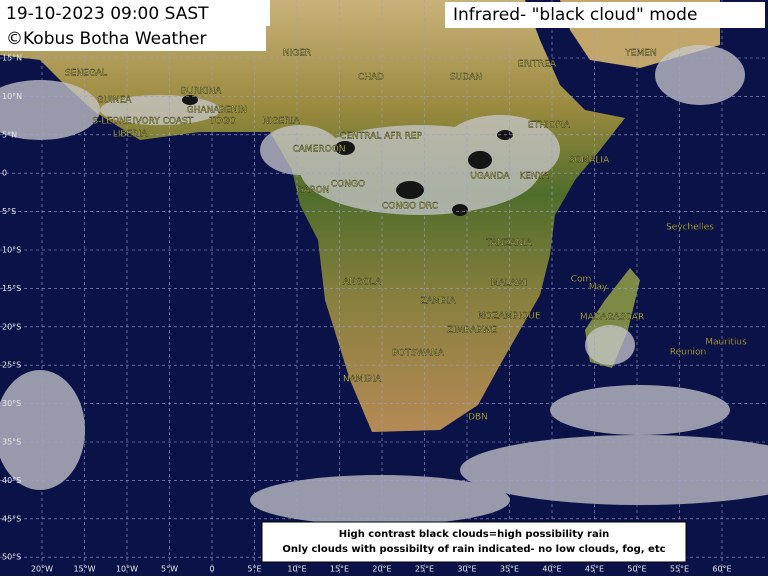  I want to click on lon-label: 35°E, so click(509, 569).